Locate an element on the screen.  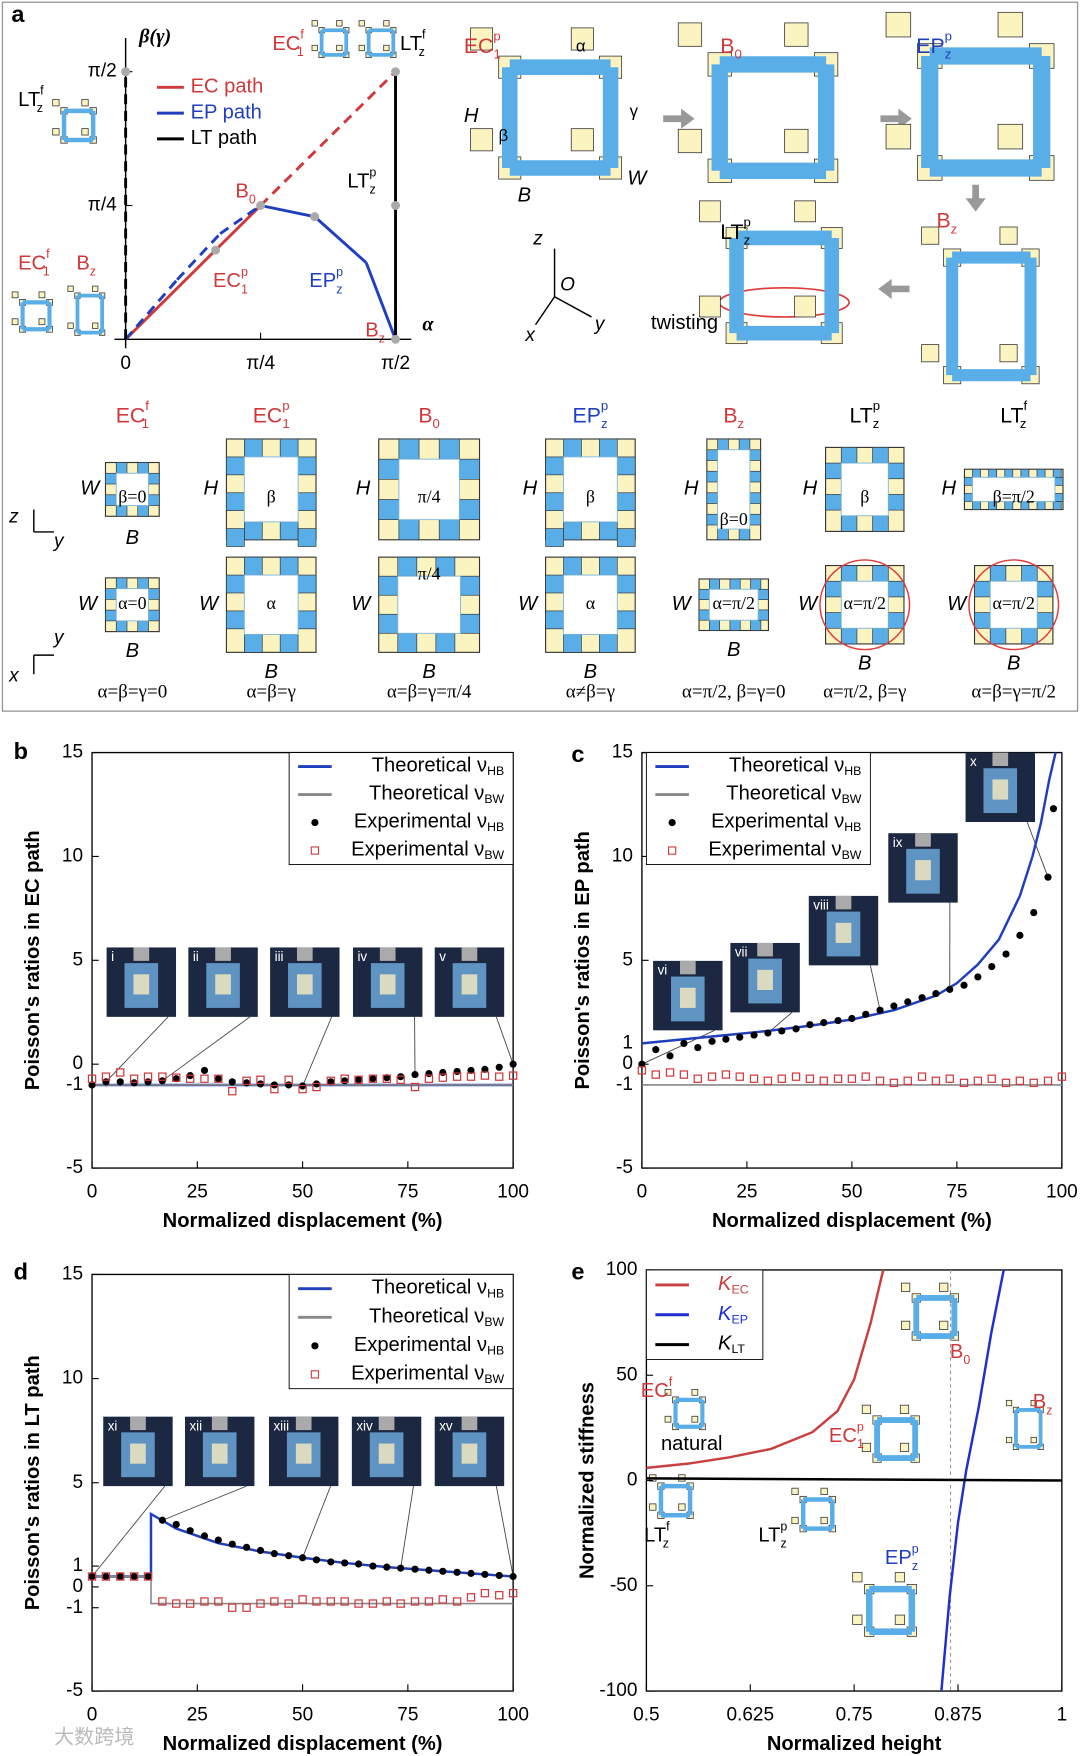
y-tick-label: 0 is located at coordinates (78, 1586).